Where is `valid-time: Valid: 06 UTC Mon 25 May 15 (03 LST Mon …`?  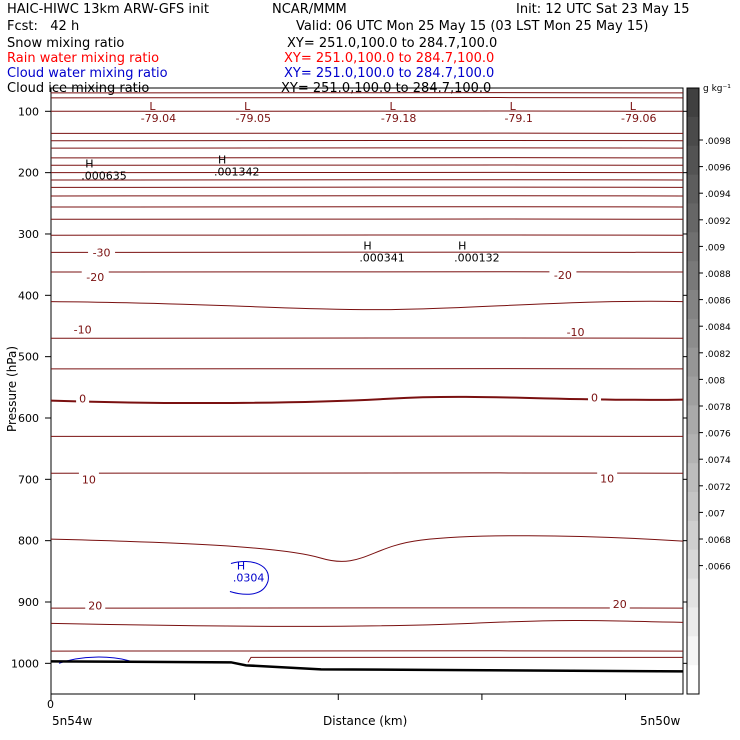
valid-time: Valid: 06 UTC Mon 25 May 15 (03 LST Mon … is located at coordinates (472, 26).